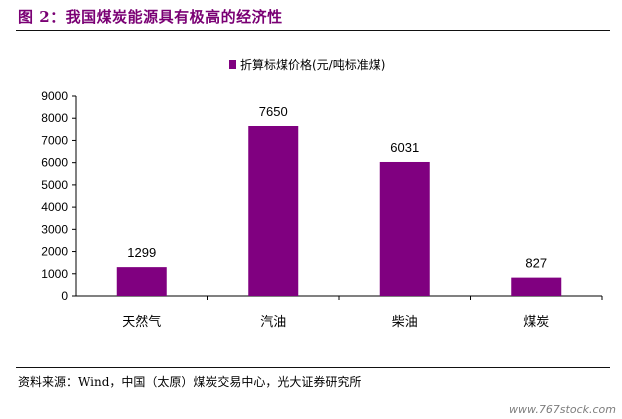  Describe the element at coordinates (141, 252) in the screenshot. I see `bar-data-label: 1299` at that location.